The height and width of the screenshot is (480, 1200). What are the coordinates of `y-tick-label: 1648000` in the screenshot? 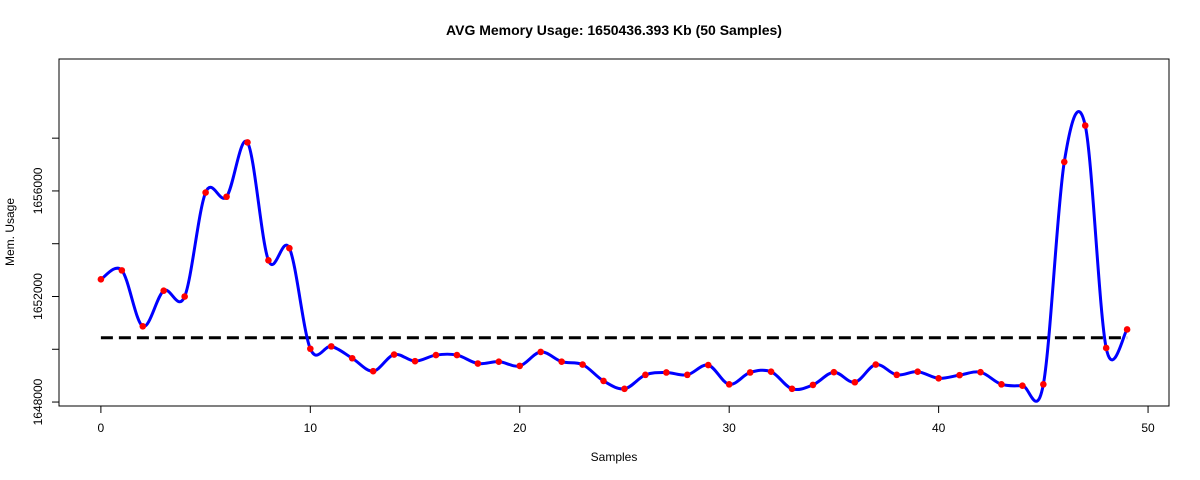 It's located at (38, 401).